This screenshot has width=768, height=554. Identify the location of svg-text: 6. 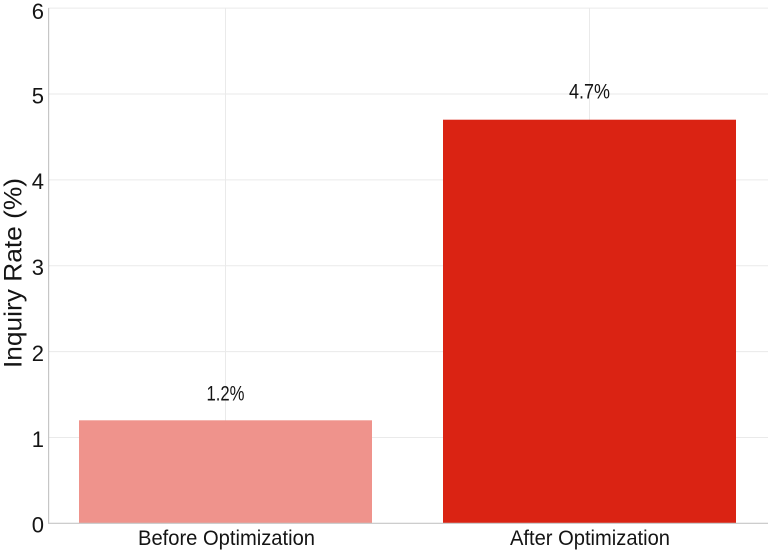
(38, 12).